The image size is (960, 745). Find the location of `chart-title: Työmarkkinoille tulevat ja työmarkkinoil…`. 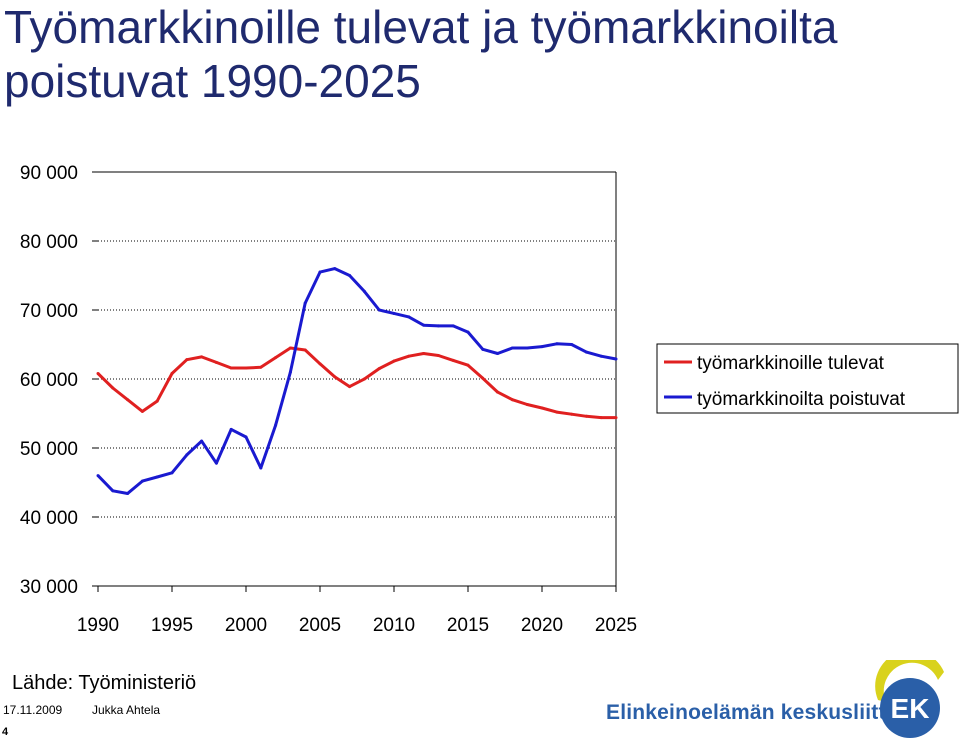

chart-title: Työmarkkinoille tulevat ja työmarkkinoil… is located at coordinates (421, 54).